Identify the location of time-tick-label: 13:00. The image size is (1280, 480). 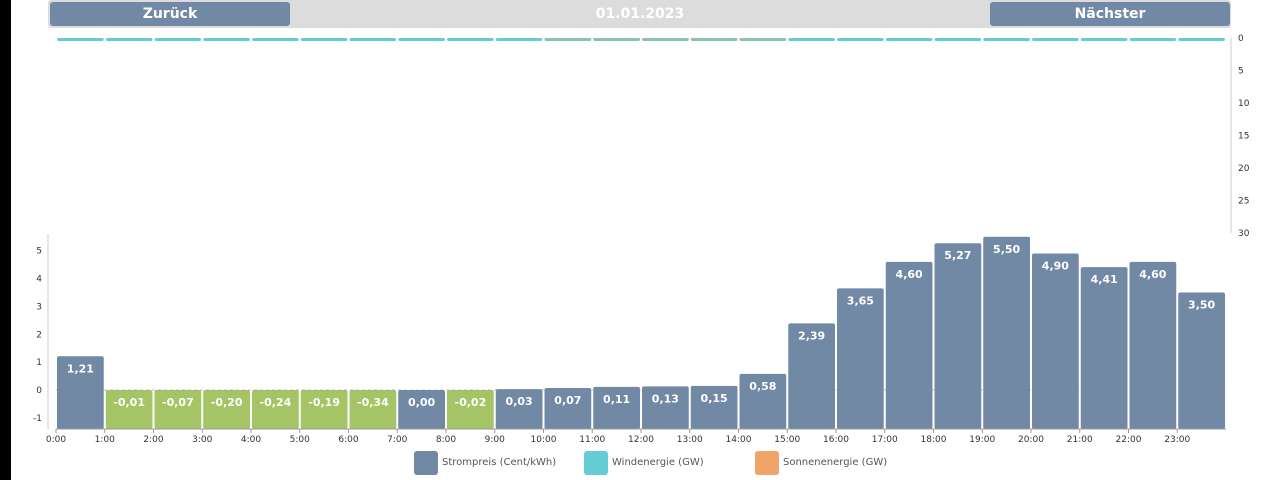
(690, 440).